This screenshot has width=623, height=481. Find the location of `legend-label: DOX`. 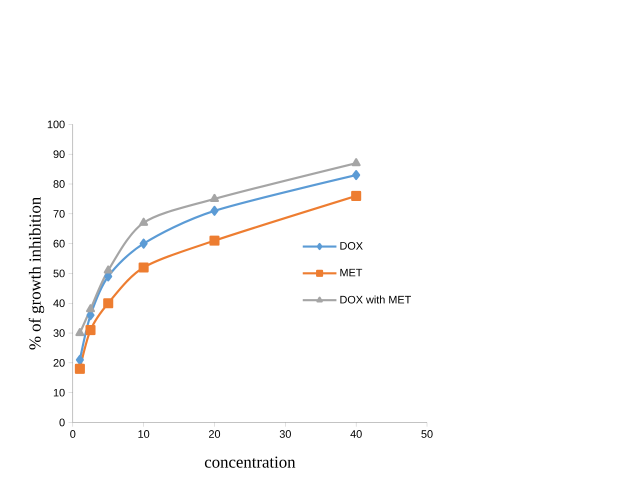

legend-label: DOX is located at coordinates (351, 246).